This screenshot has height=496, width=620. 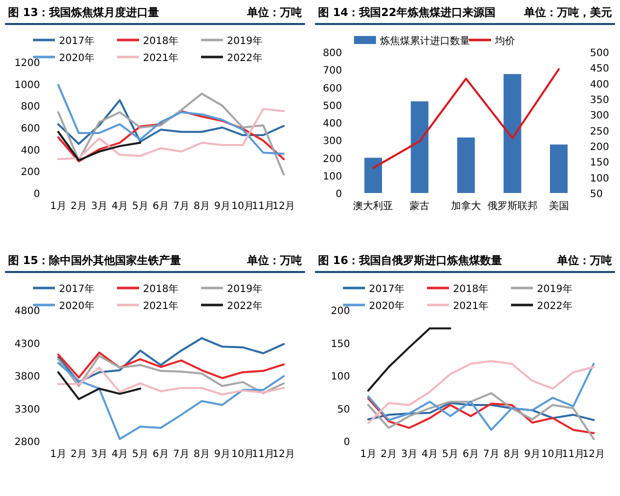 What do you see at coordinates (492, 41) in the screenshot?
I see `legend-item: 均价` at bounding box center [492, 41].